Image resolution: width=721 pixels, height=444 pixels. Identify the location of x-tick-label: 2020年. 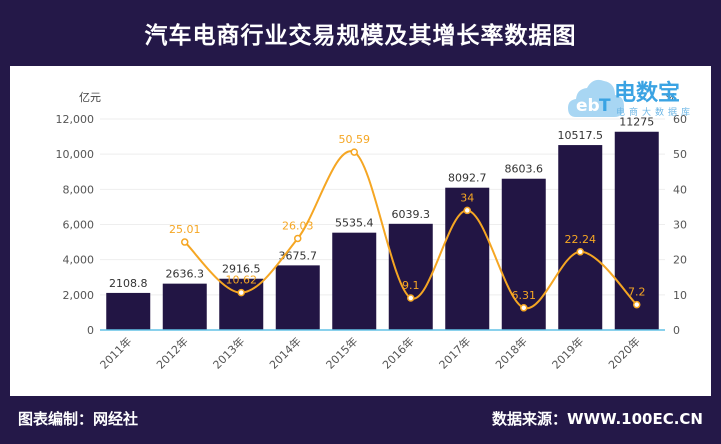
(623, 352).